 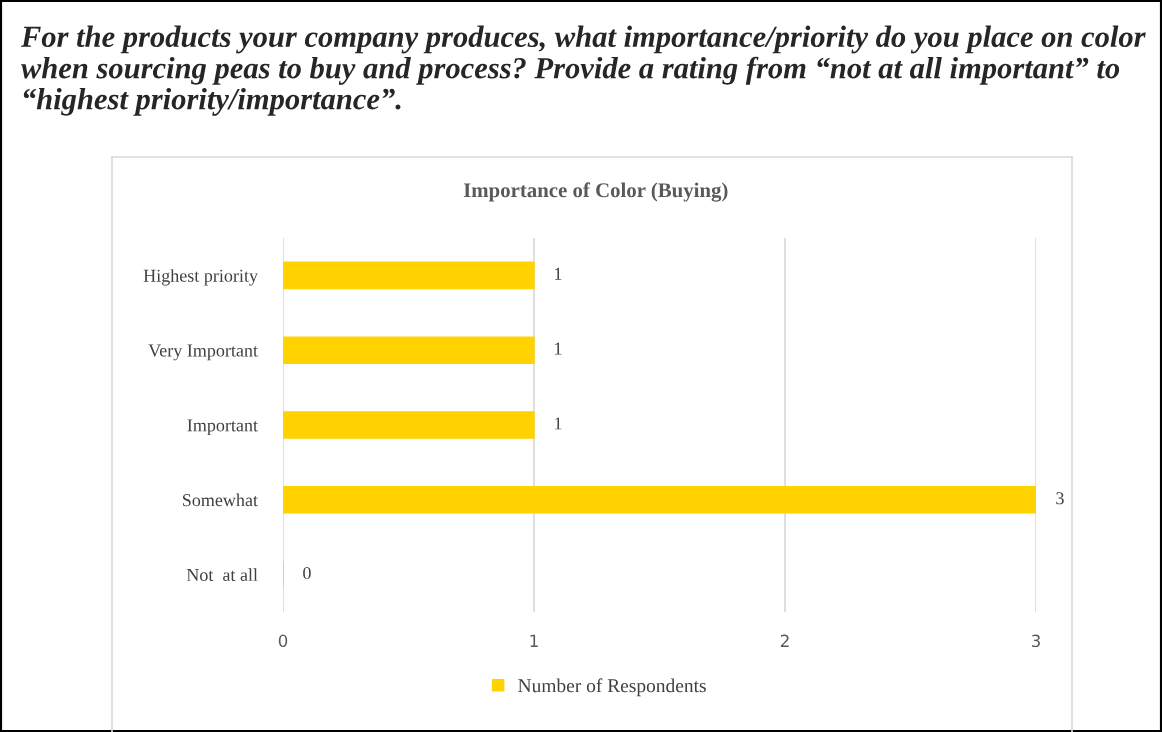 I want to click on data-label: 3, so click(x=1060, y=498).